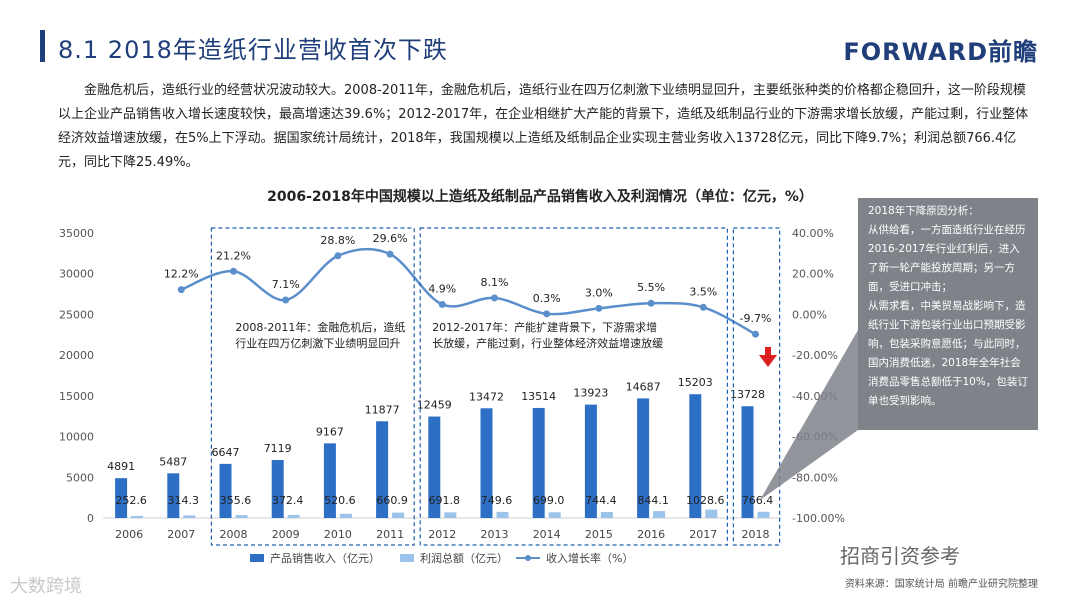 This screenshot has height=608, width=1080. Describe the element at coordinates (813, 233) in the screenshot. I see `y-right-tick-label: 40.00%` at that location.